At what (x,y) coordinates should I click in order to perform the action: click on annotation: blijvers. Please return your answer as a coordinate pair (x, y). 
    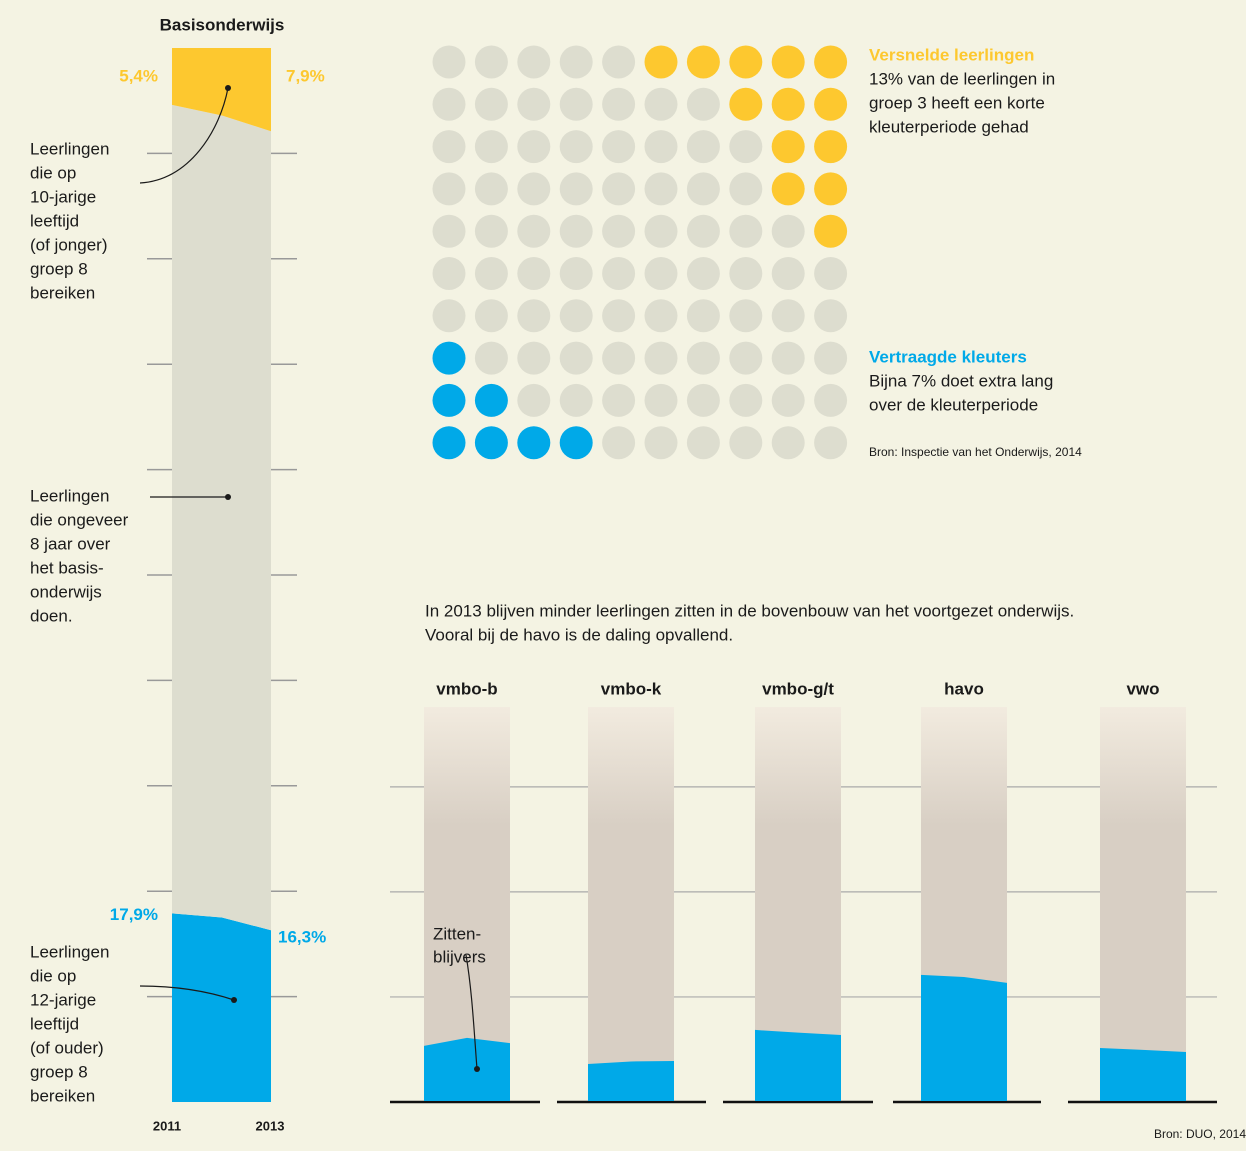
    Looking at the image, I should click on (459, 956).